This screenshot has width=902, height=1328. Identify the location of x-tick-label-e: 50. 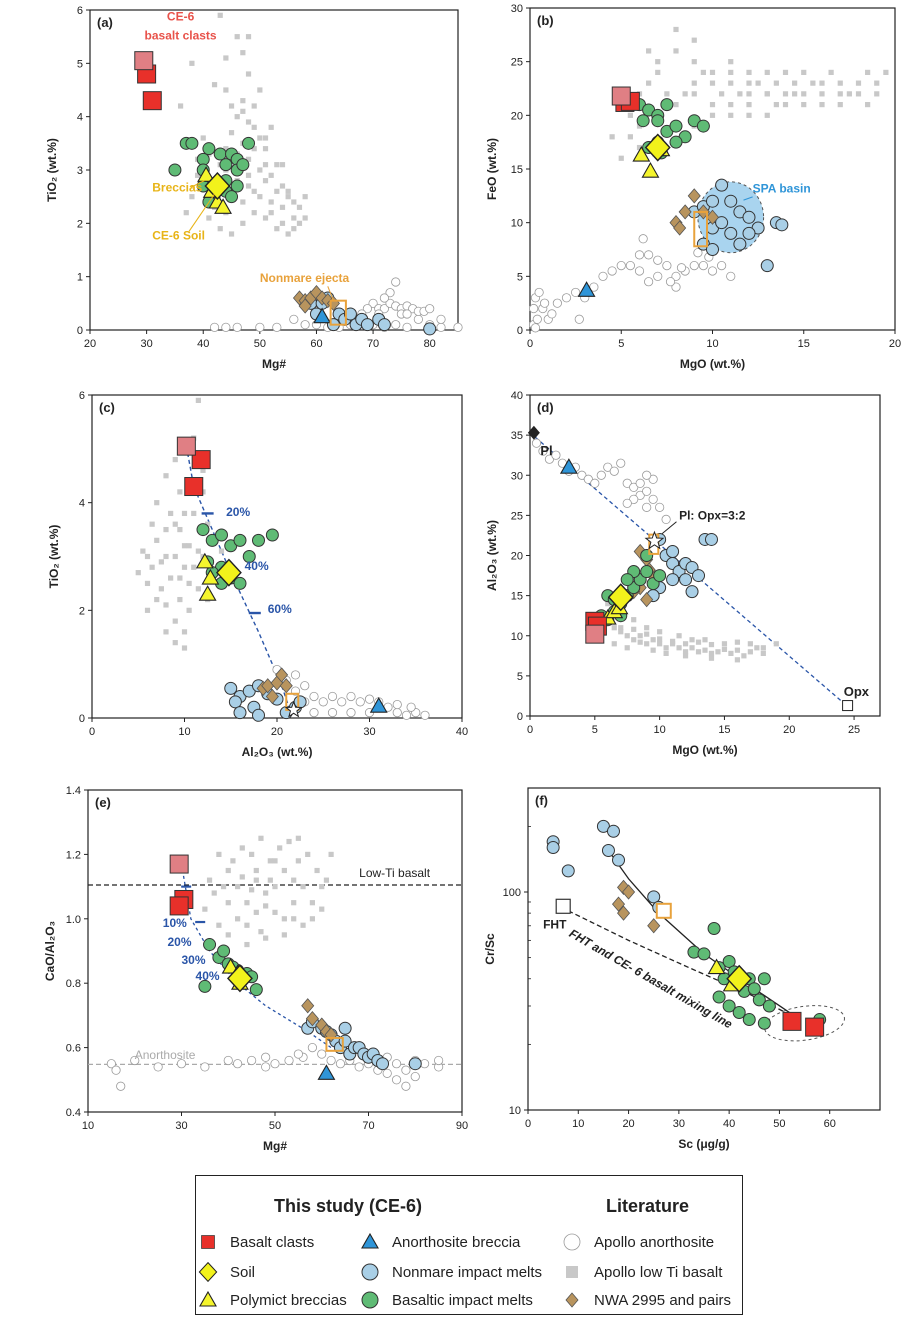
(275, 1126).